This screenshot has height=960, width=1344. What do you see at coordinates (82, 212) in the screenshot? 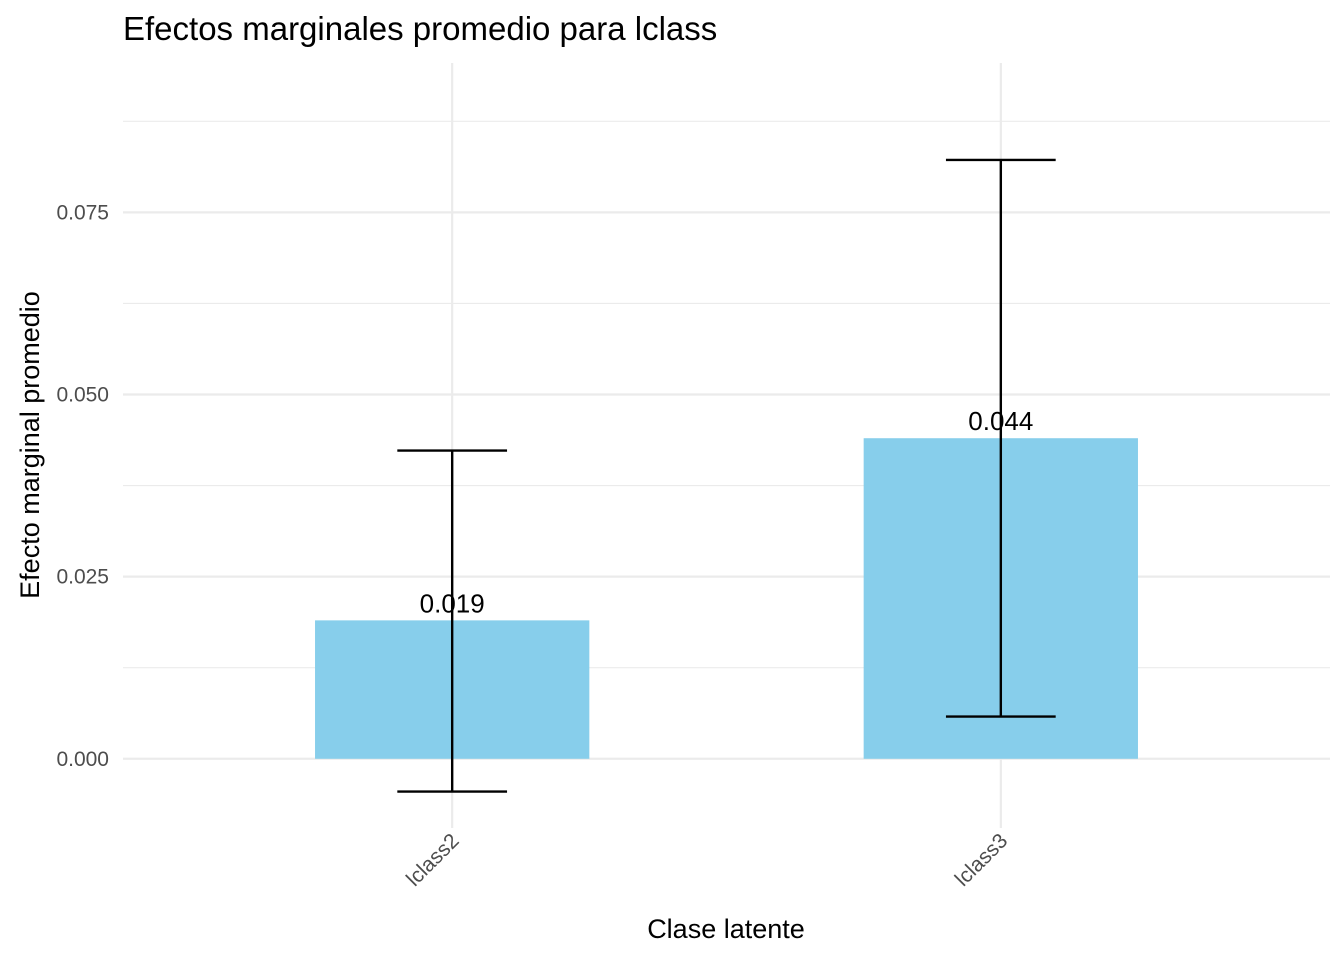
I see `y-tick-label: 0.075` at bounding box center [82, 212].